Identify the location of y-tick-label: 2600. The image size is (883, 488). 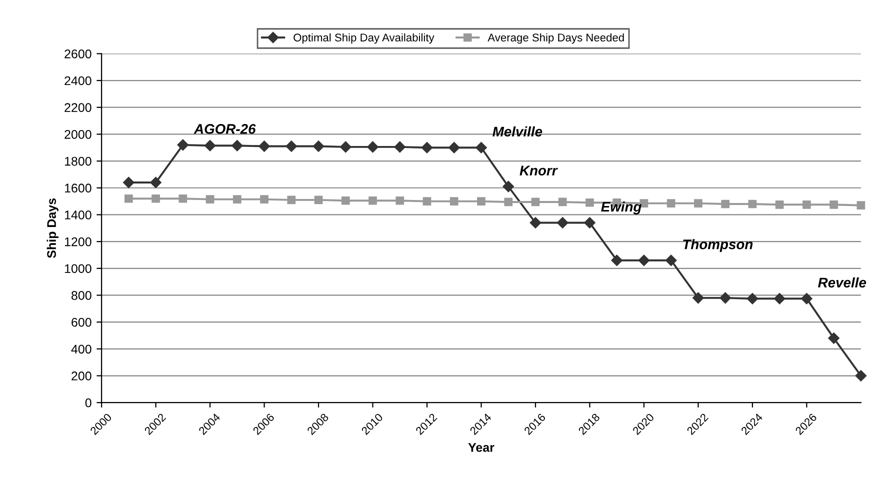
(78, 53).